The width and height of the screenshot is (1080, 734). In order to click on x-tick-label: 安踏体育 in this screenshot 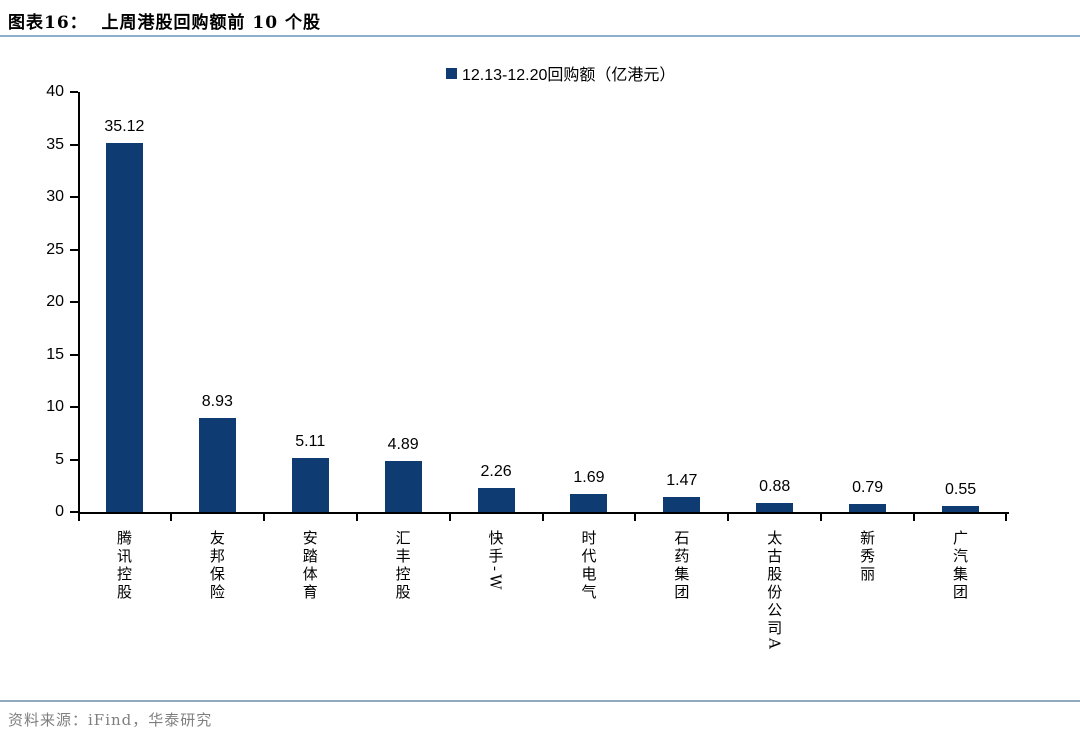, I will do `click(309, 566)`.